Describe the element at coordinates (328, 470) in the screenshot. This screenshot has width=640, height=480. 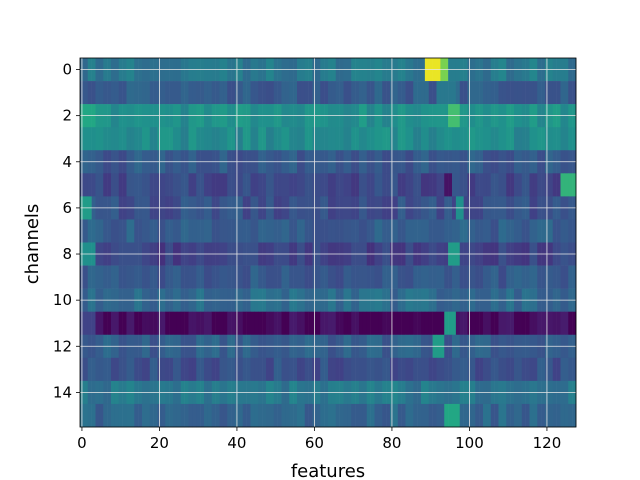
I see `x-axis-label: features` at that location.